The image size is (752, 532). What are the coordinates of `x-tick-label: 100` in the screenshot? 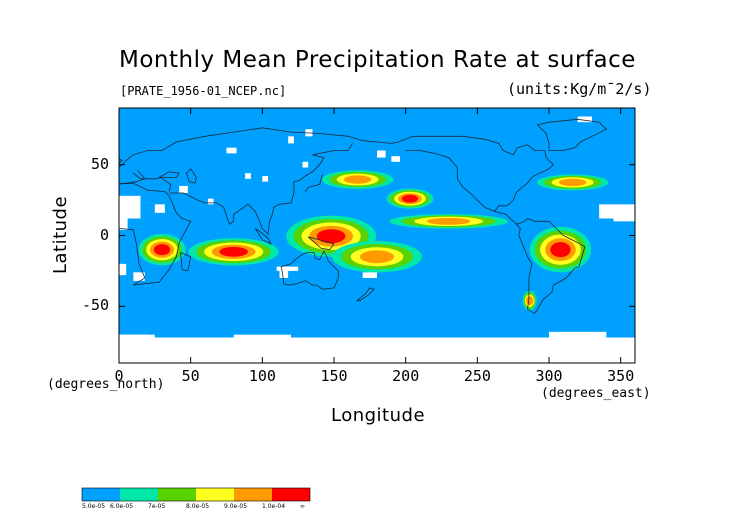 It's located at (262, 376).